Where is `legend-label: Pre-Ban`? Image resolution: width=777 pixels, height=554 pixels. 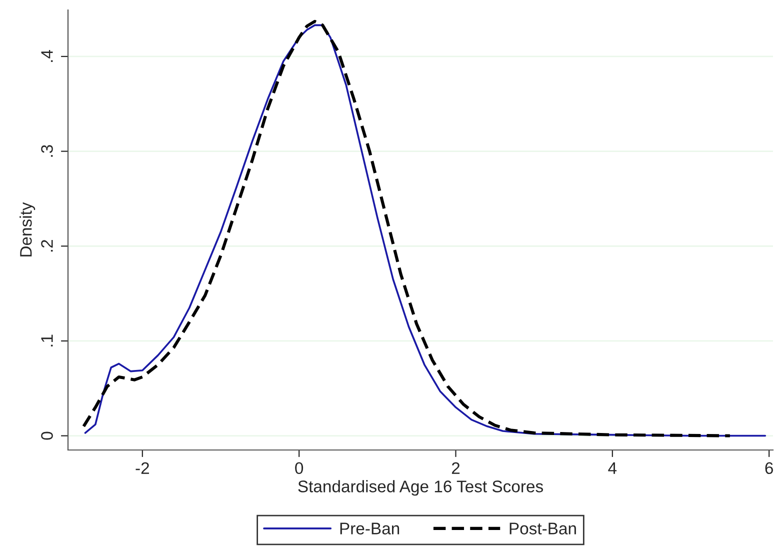
legend-label: Pre-Ban is located at coordinates (370, 528).